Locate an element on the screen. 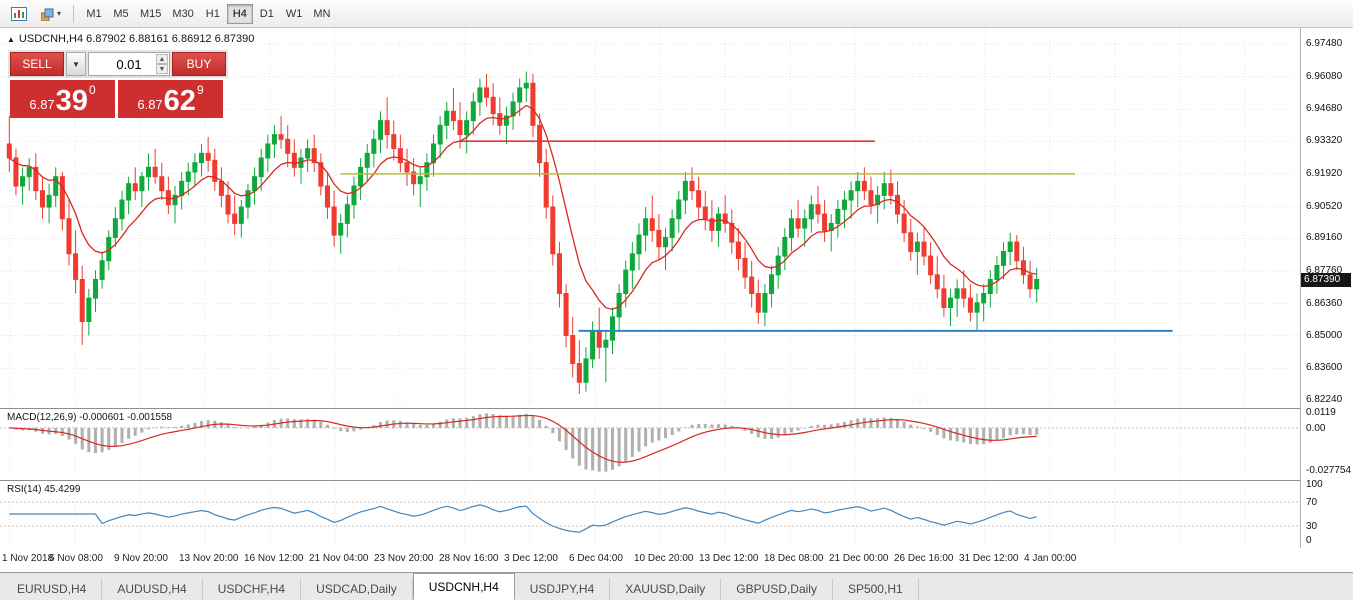  time-axis-label: 28 Nov 16:00 is located at coordinates (469, 558).